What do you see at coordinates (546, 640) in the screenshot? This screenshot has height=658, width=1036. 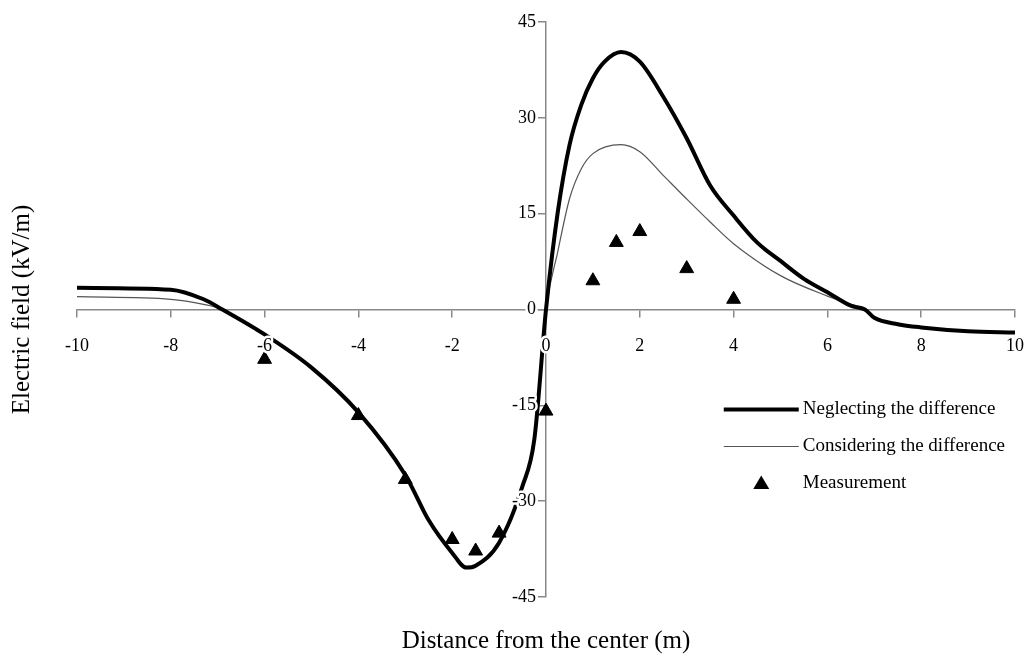 I see `x-axis-title: Distance from the center (m)` at bounding box center [546, 640].